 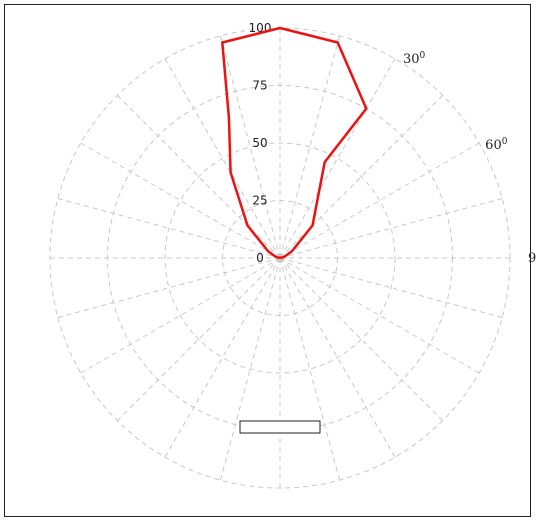 I want to click on series-layer, so click(x=294, y=143).